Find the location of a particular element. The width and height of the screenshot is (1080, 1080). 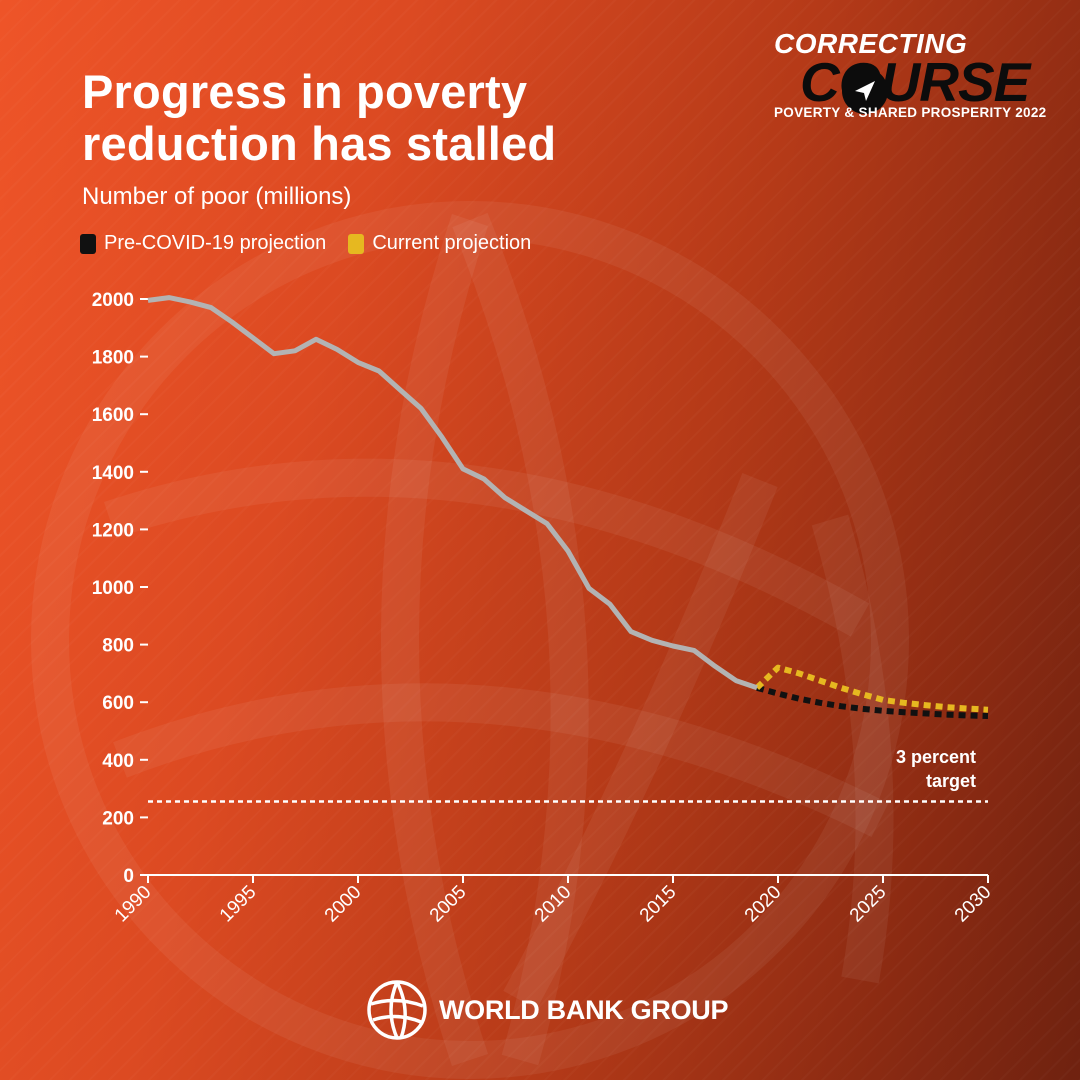

y-tick-label: 1400 is located at coordinates (113, 473).